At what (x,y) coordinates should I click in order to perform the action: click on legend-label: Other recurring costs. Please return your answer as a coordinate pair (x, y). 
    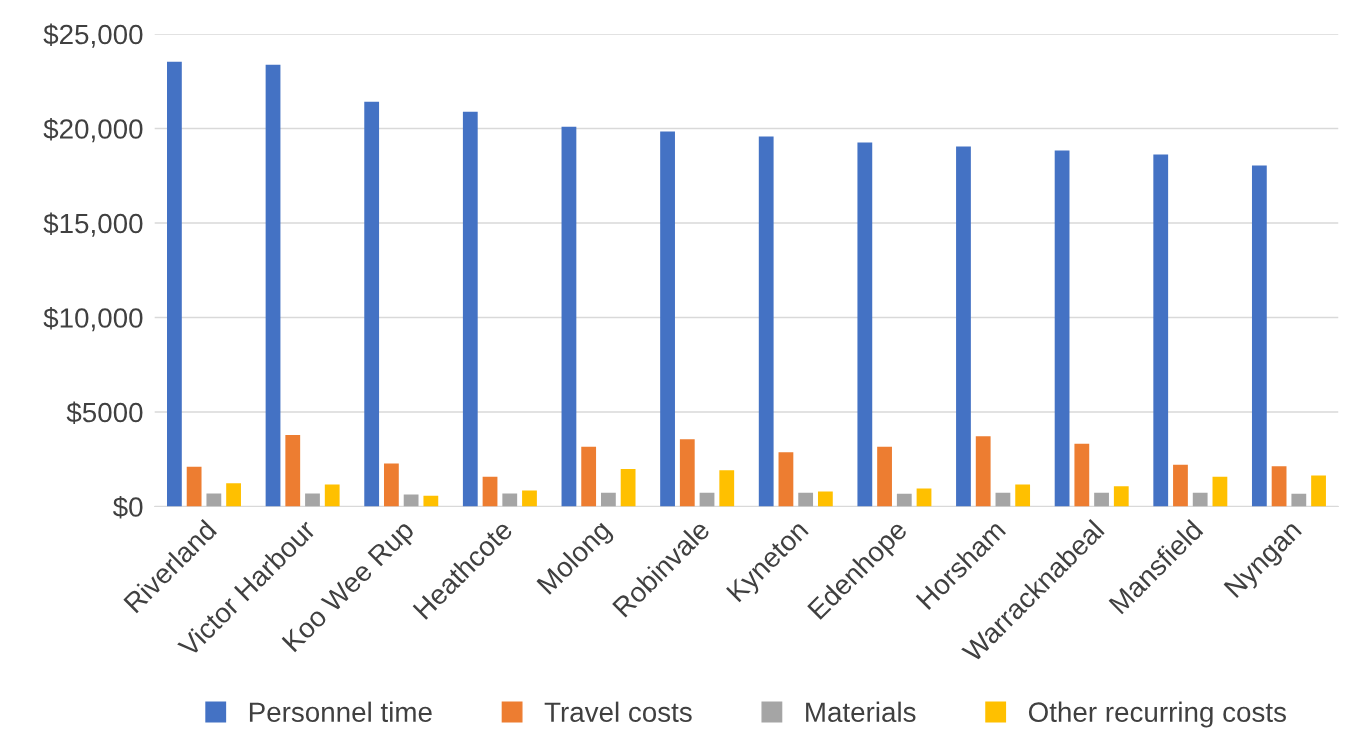
    Looking at the image, I should click on (1157, 714).